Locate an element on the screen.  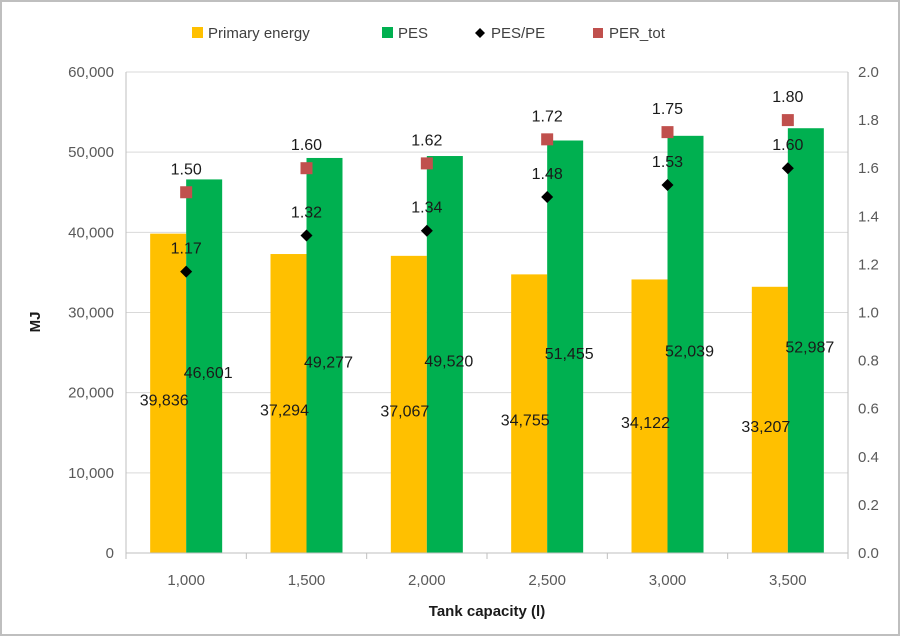
bar-value-label: 46,601 is located at coordinates (208, 373).